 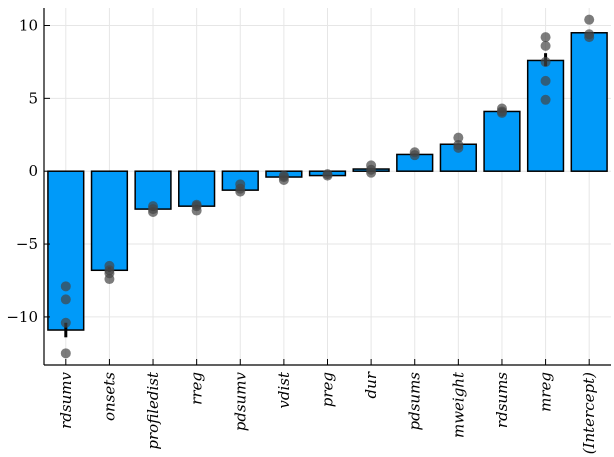 What do you see at coordinates (371, 384) in the screenshot?
I see `x-tick-label-dur: dur` at bounding box center [371, 384].